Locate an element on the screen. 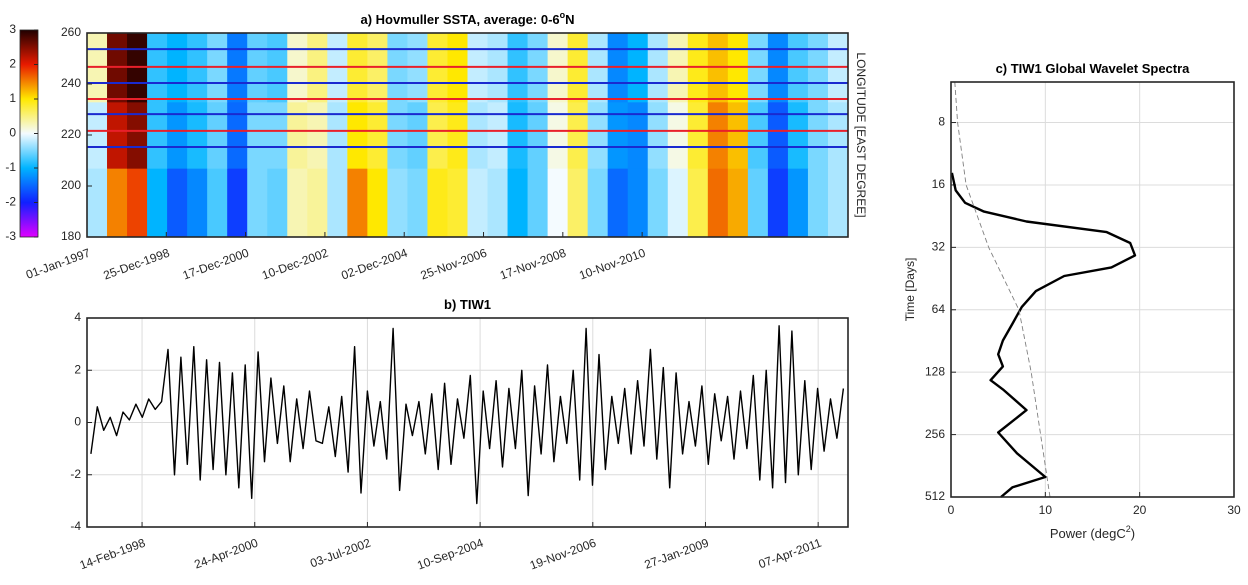 The width and height of the screenshot is (1248, 585). y-tick-label: 8 is located at coordinates (941, 122).